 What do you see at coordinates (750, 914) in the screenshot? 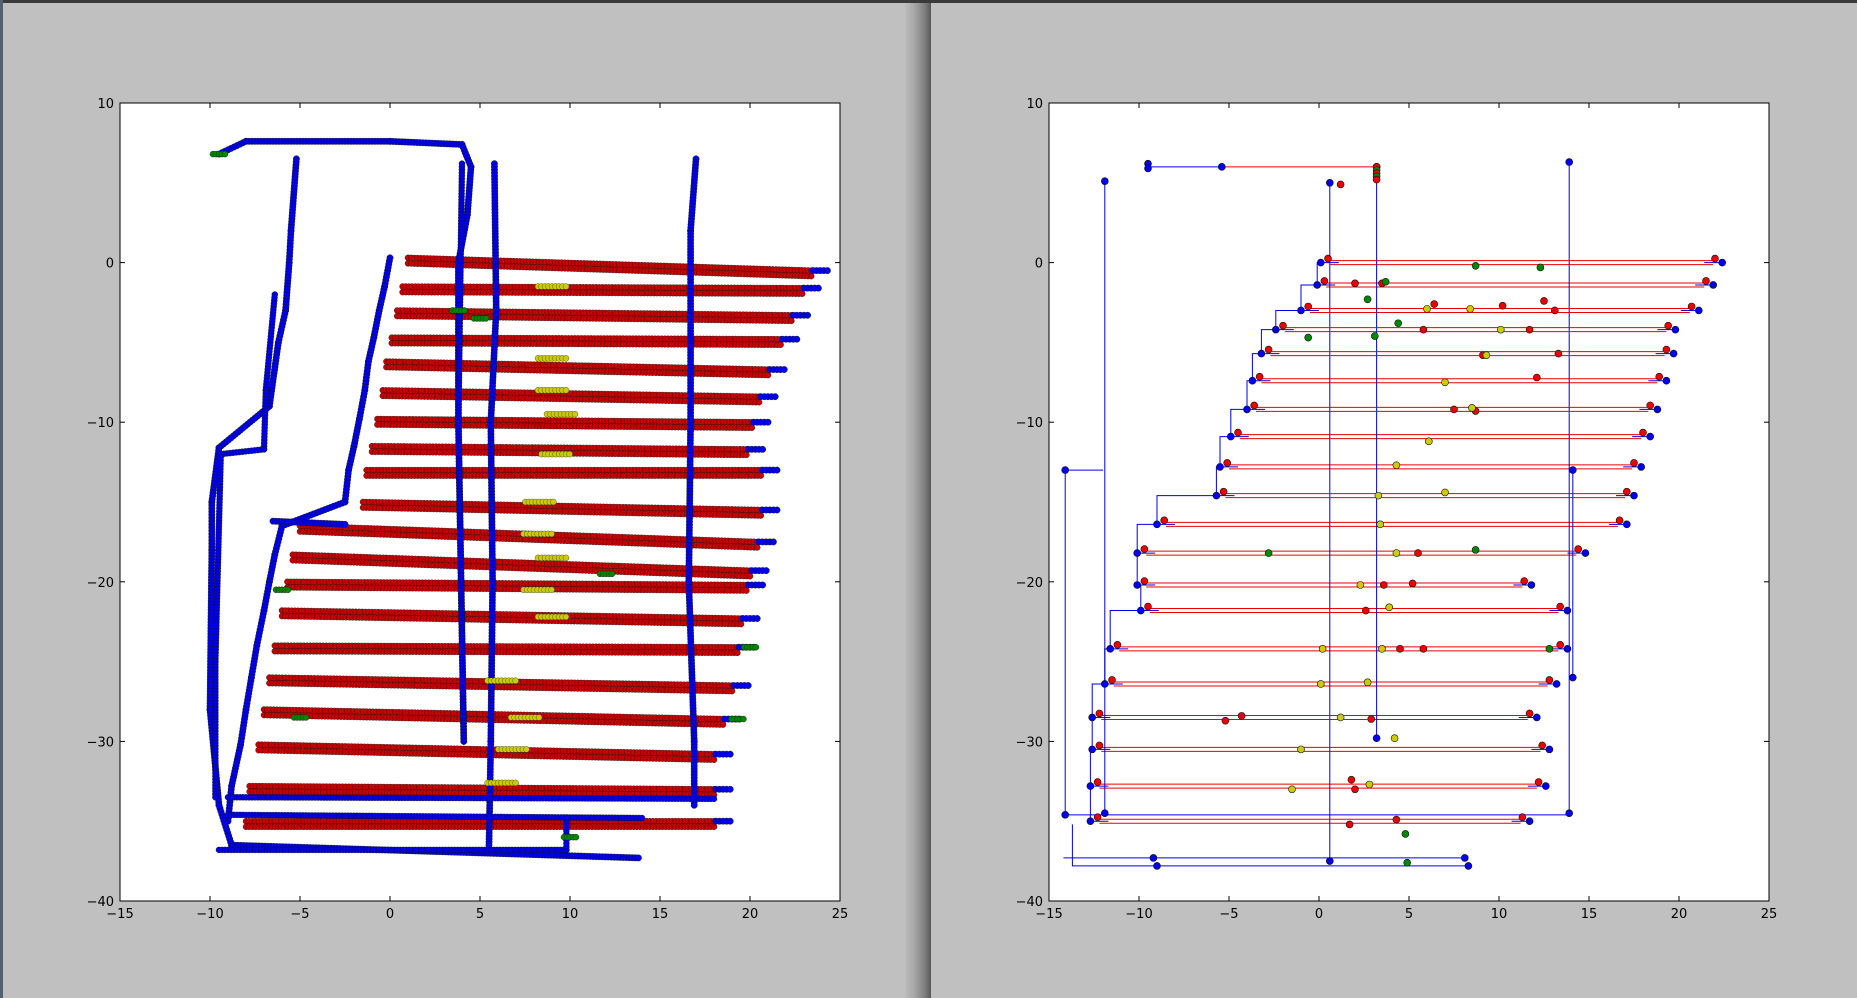
I see `x-tick-label: 20` at bounding box center [750, 914].